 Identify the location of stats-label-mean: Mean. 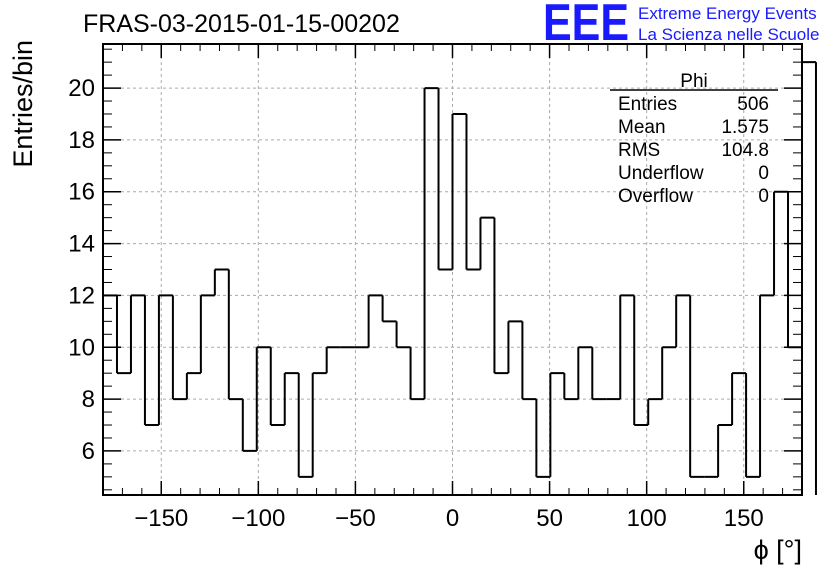
(642, 127).